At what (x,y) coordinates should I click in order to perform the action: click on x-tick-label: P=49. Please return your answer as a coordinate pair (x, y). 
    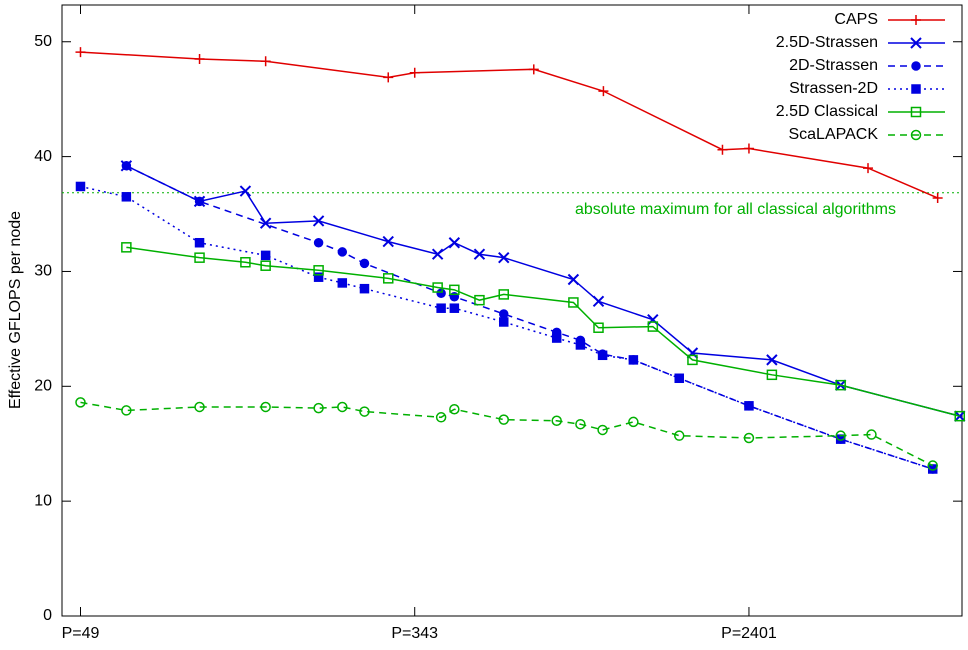
    Looking at the image, I should click on (81, 633).